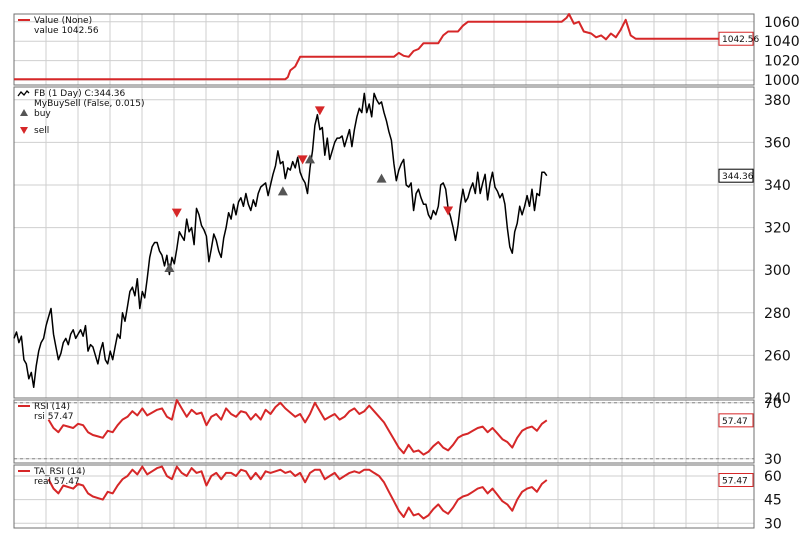 This screenshot has height=542, width=809. I want to click on legend-label: sell, so click(41, 131).